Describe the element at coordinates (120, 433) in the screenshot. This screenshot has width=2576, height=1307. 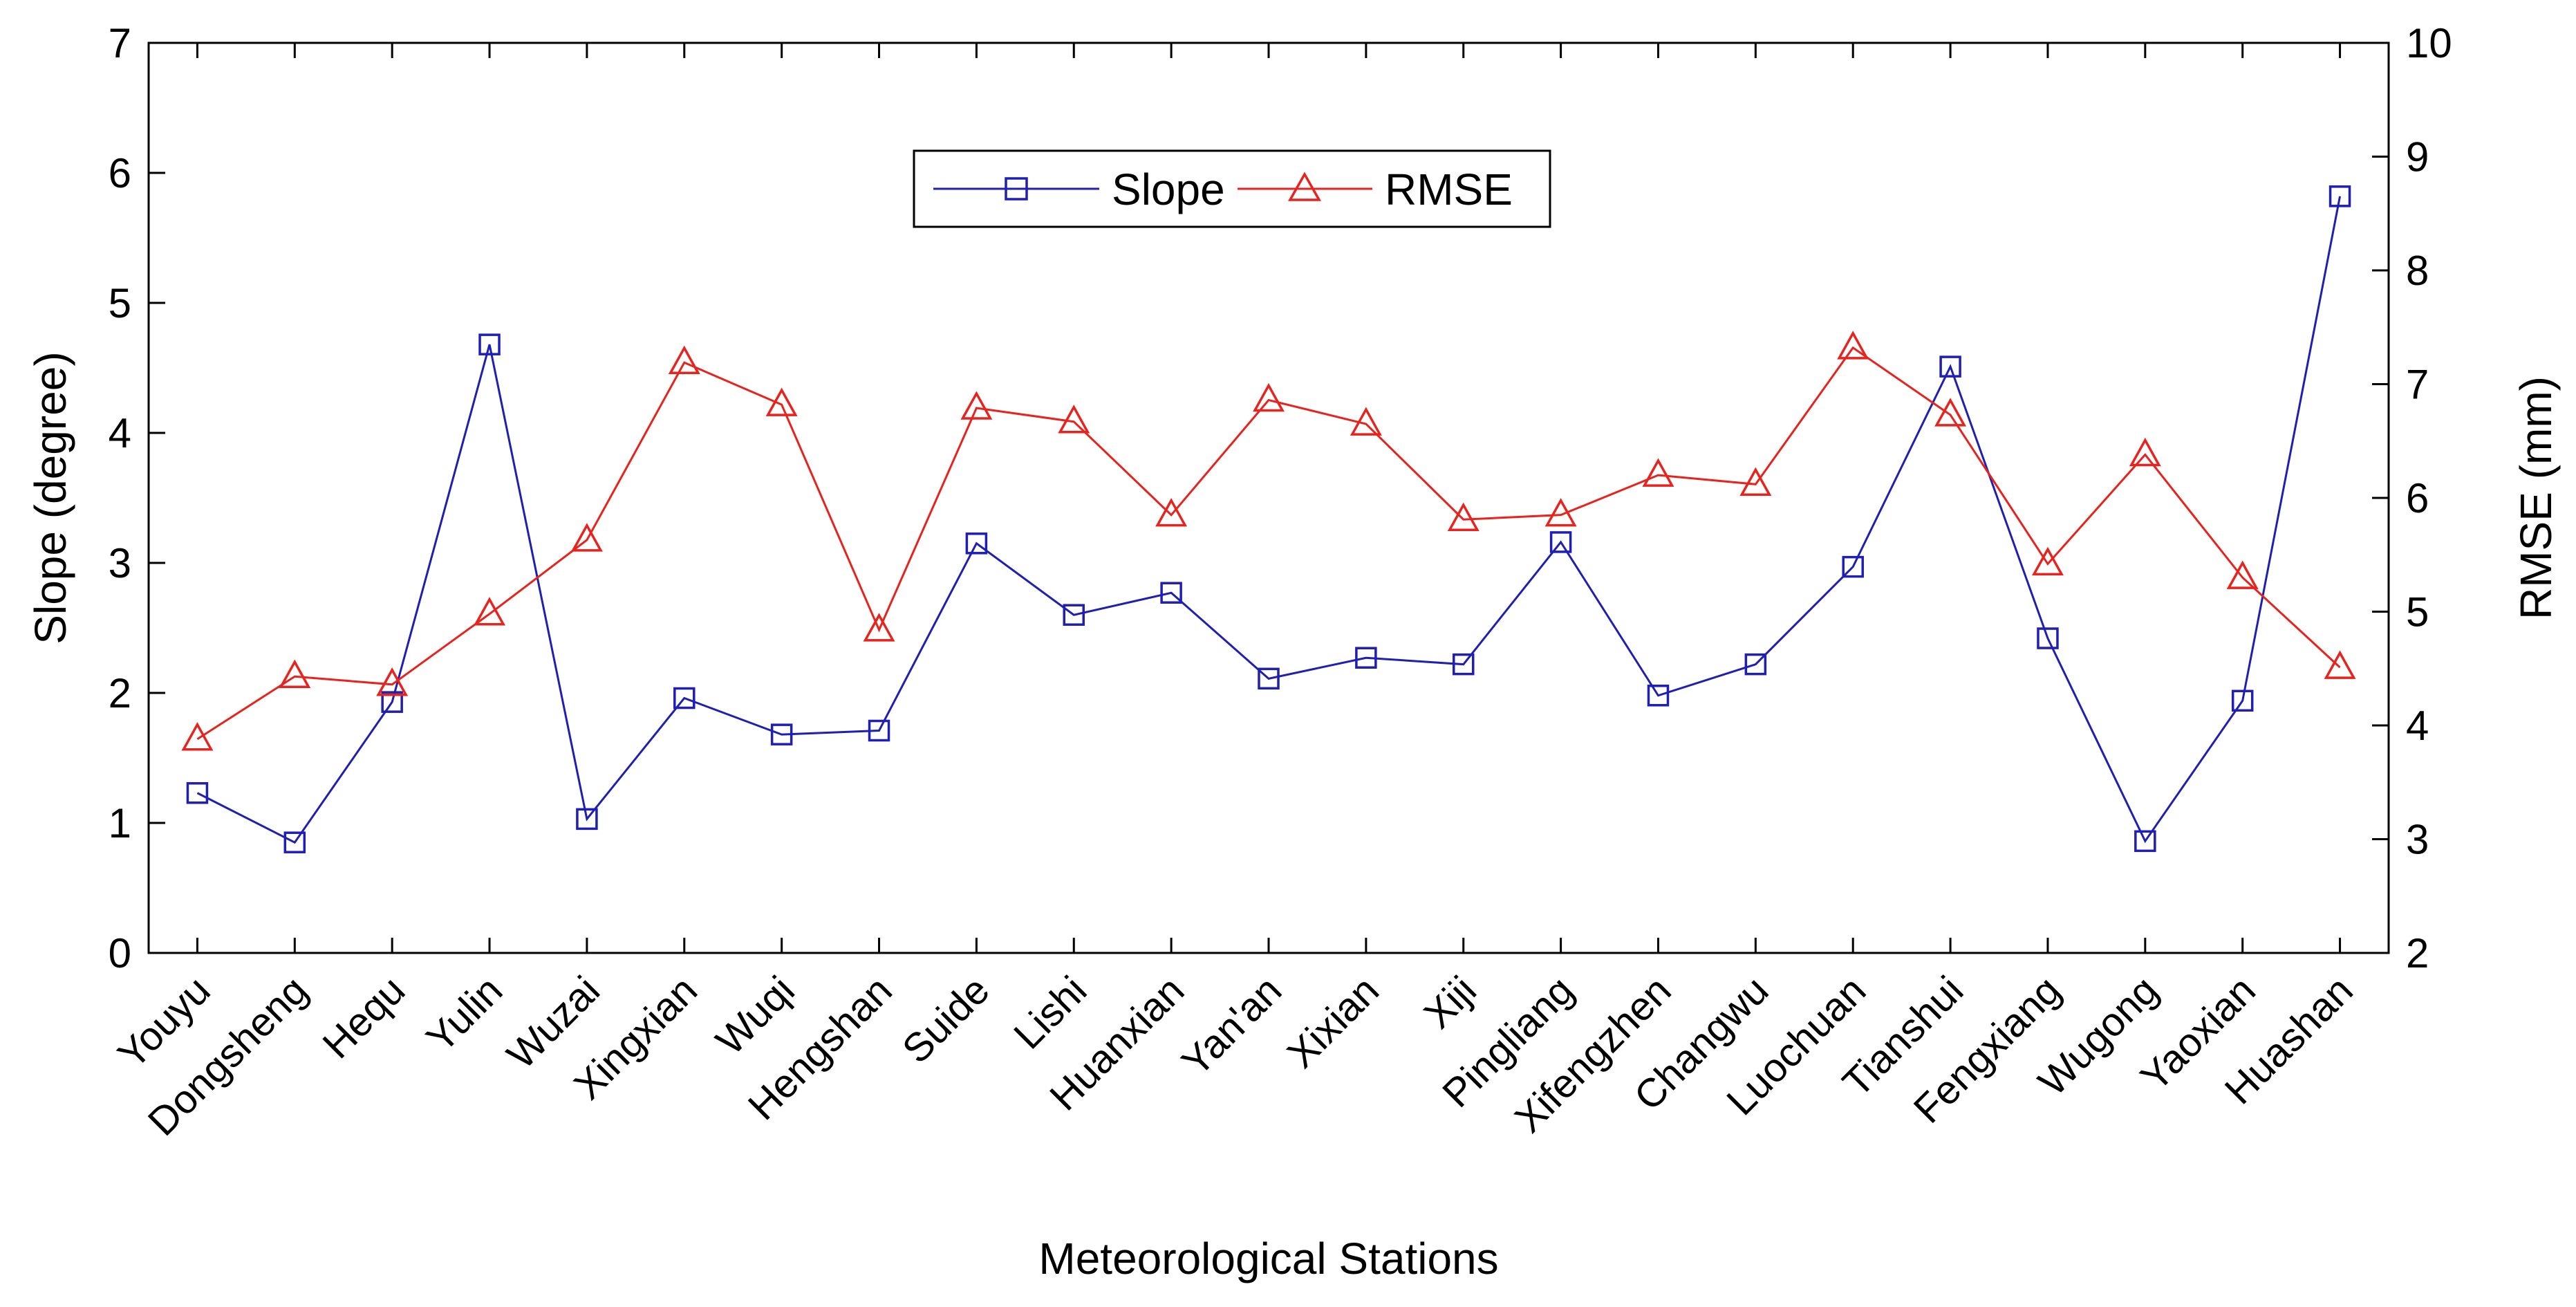
I see `y-tick-label: 4` at that location.